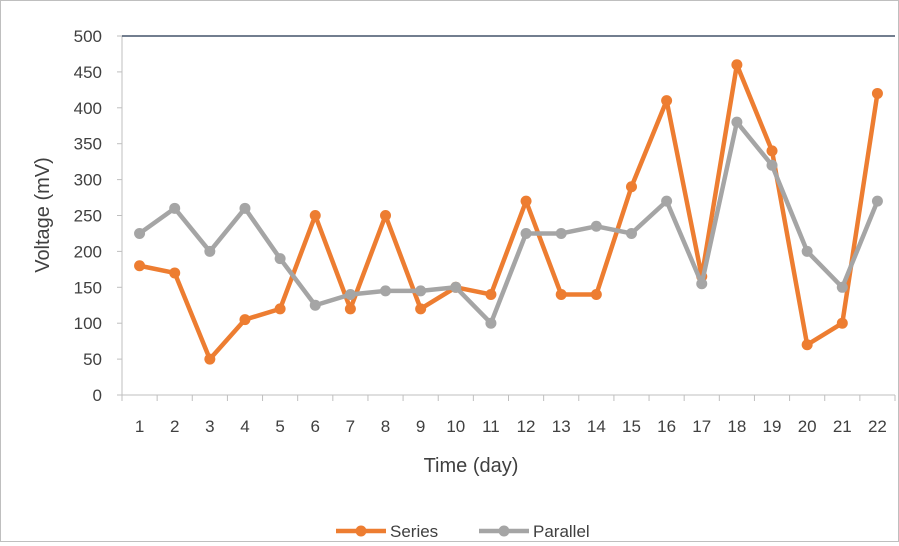  I want to click on y-tick-label: 100, so click(88, 323).